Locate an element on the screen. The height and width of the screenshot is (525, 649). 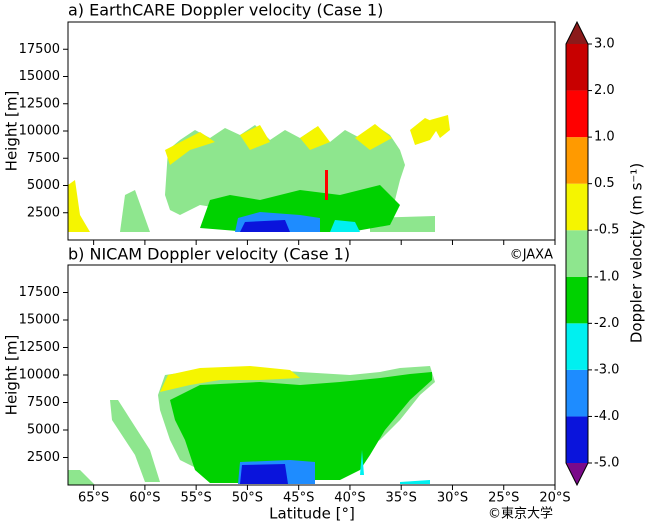
x-tick-label: 35°S is located at coordinates (401, 498).